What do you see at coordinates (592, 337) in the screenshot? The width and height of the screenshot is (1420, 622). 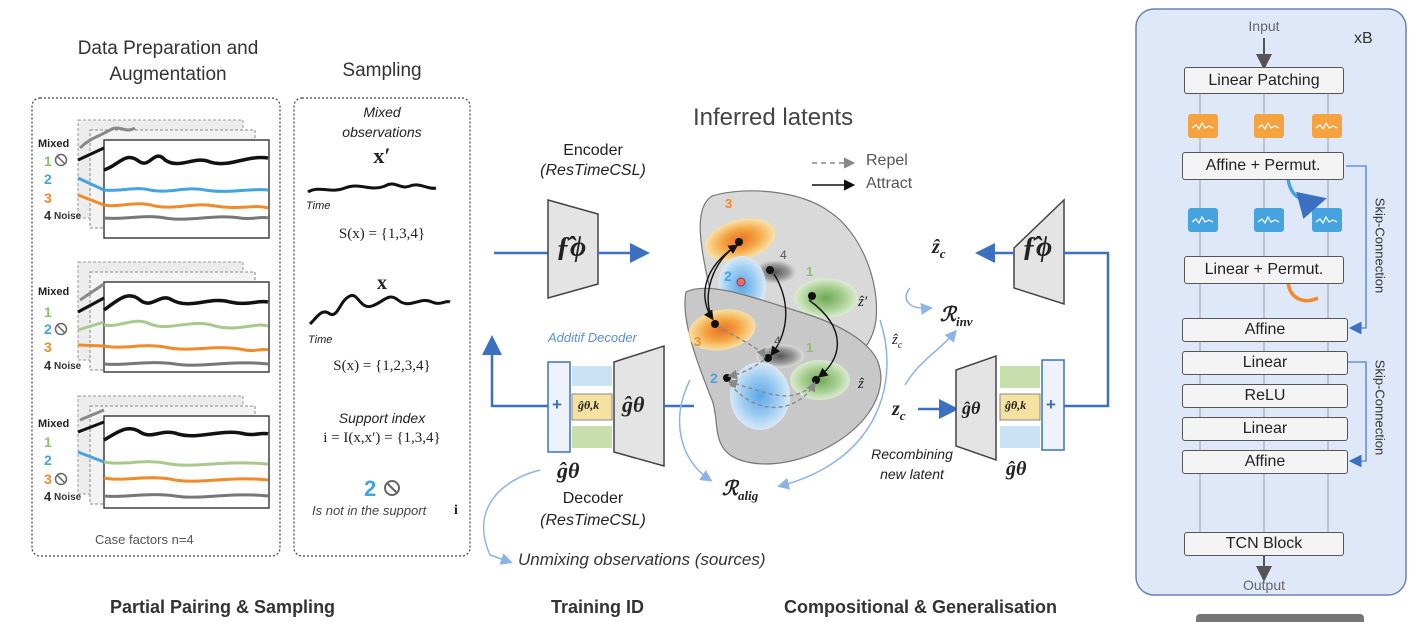 I see `additif-decoder-label: Additif Decoder` at bounding box center [592, 337].